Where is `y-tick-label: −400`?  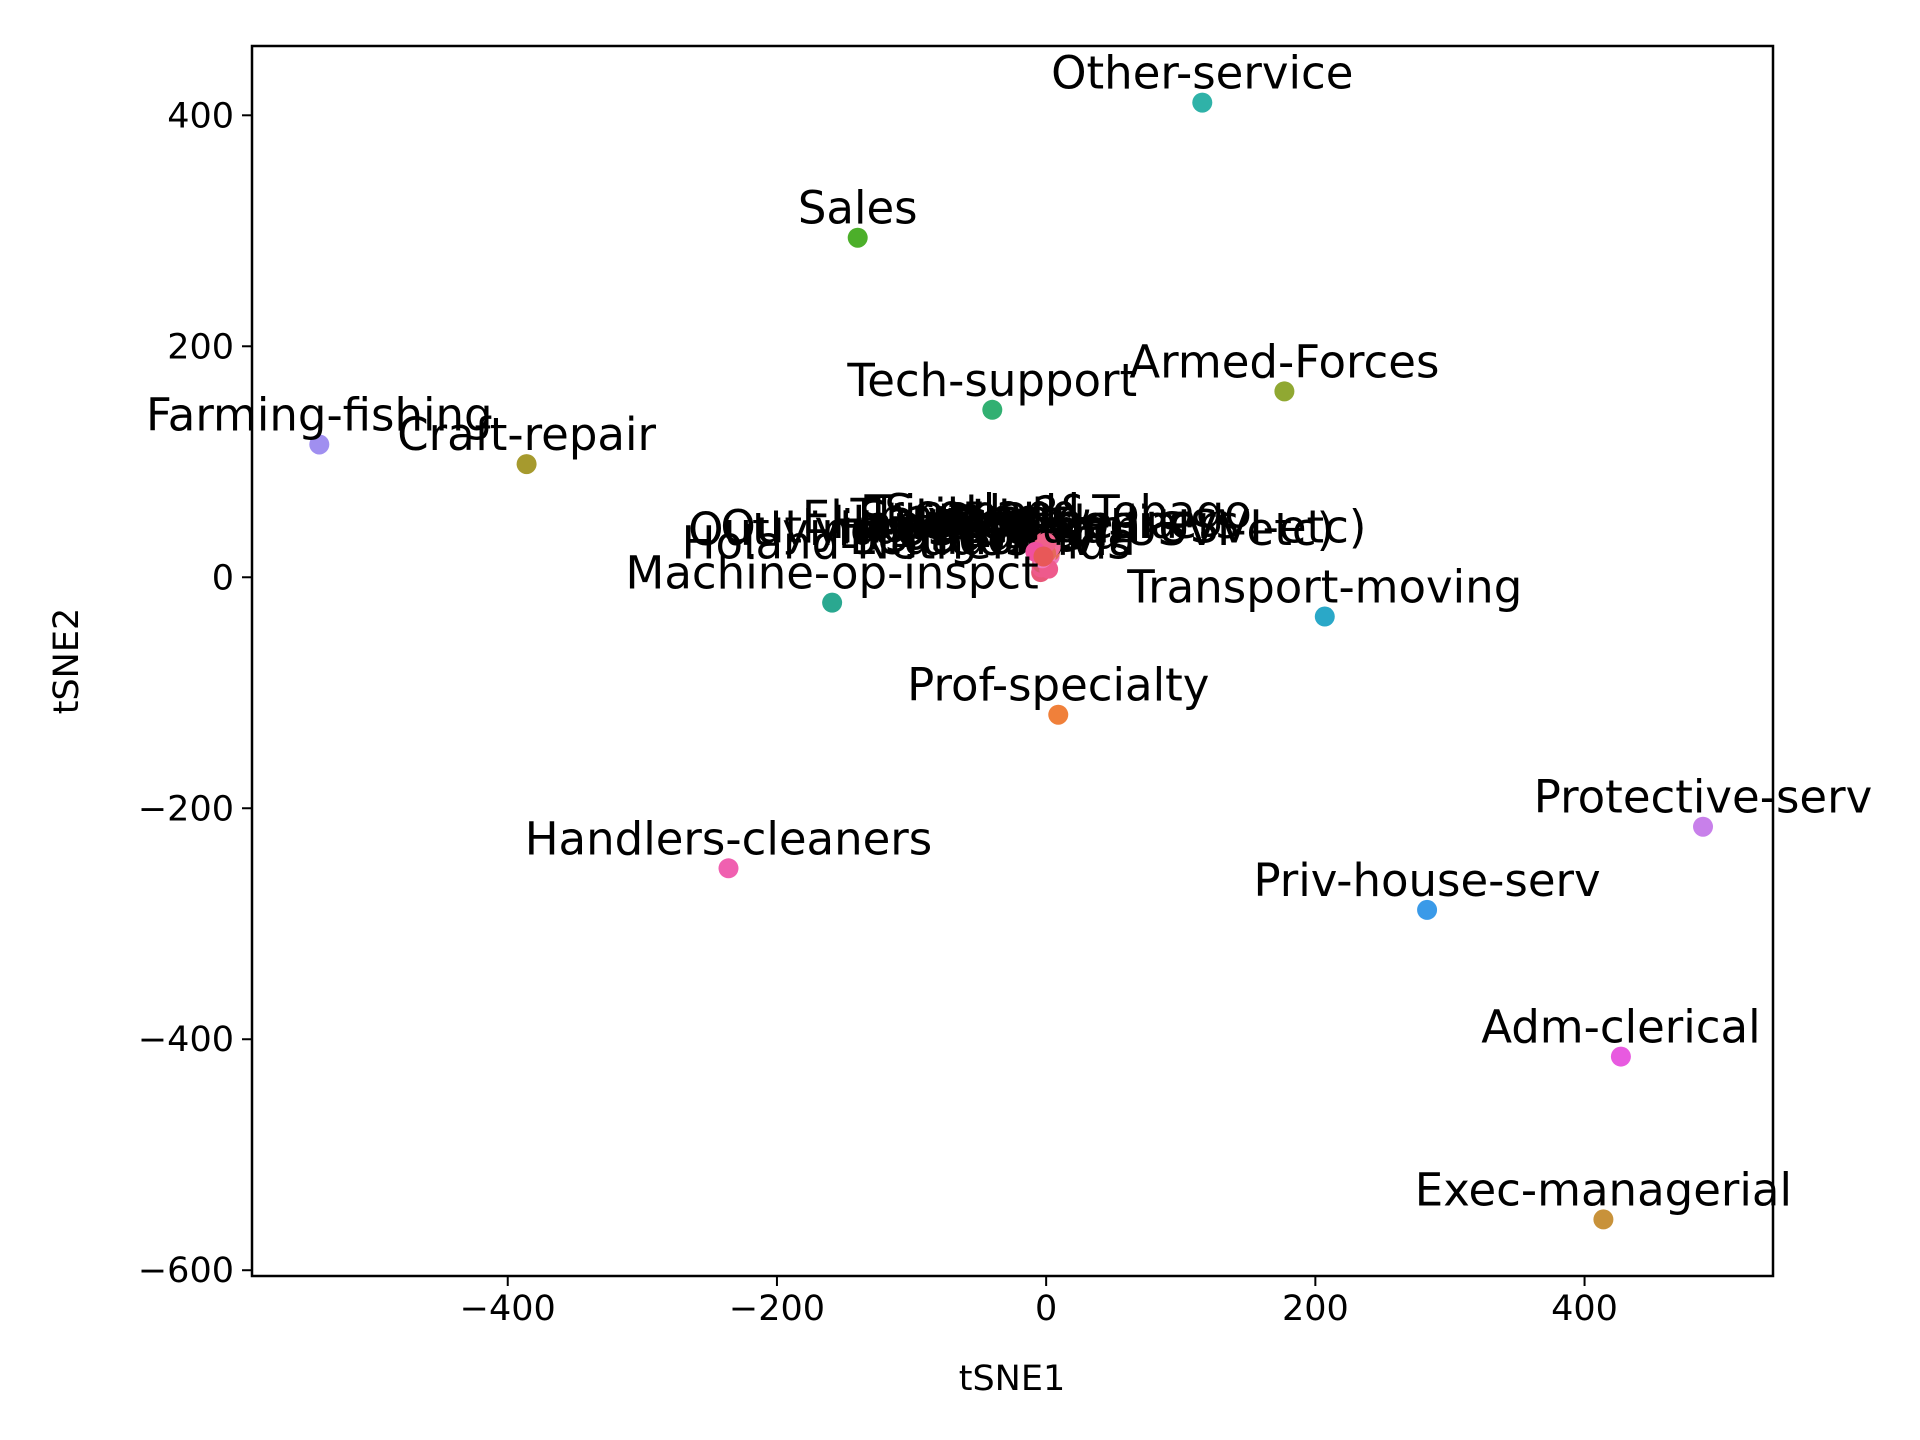 y-tick-label: −400 is located at coordinates (186, 1040).